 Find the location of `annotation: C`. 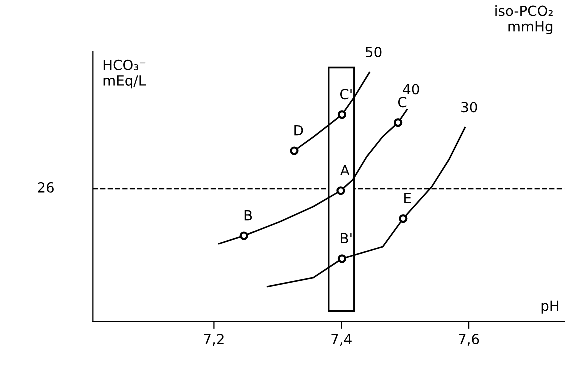

annotation: C is located at coordinates (402, 102).